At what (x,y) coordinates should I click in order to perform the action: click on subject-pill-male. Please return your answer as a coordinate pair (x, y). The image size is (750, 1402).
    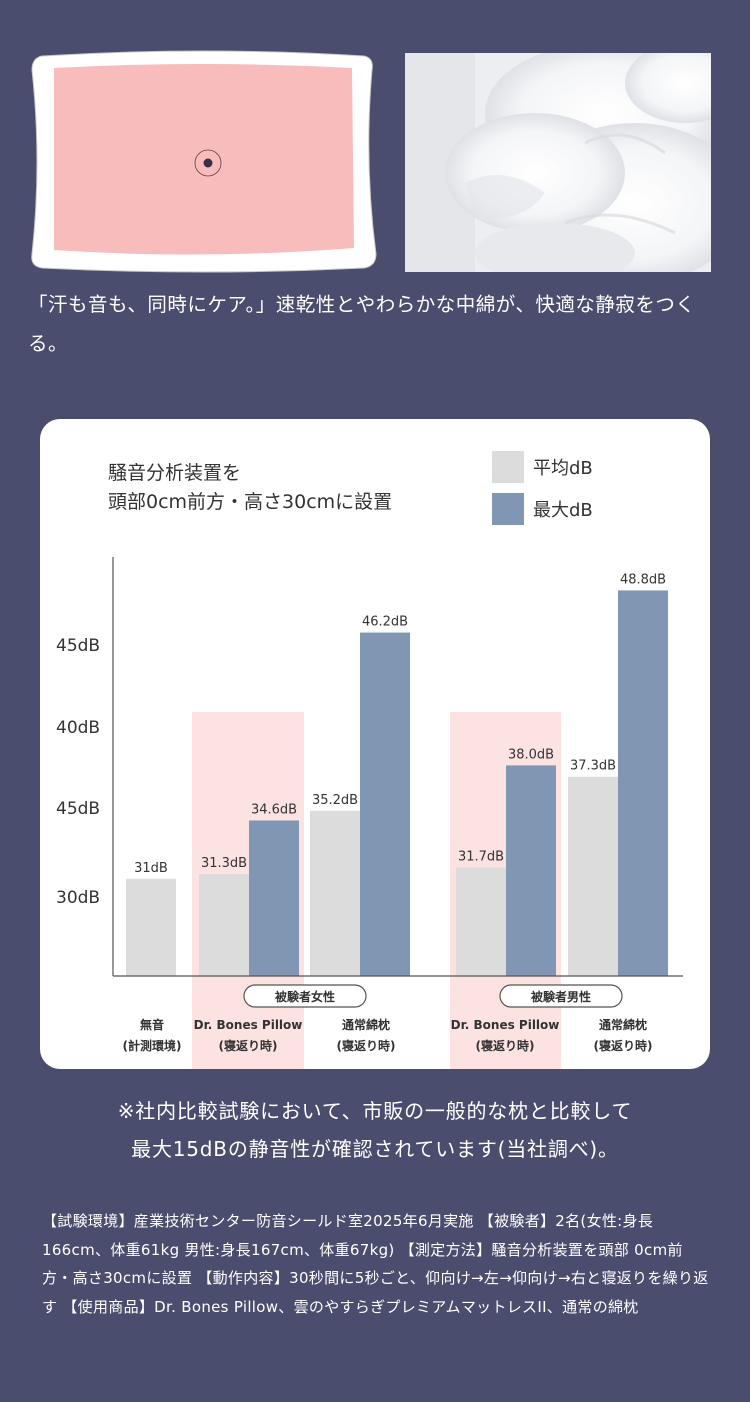
    Looking at the image, I should click on (561, 996).